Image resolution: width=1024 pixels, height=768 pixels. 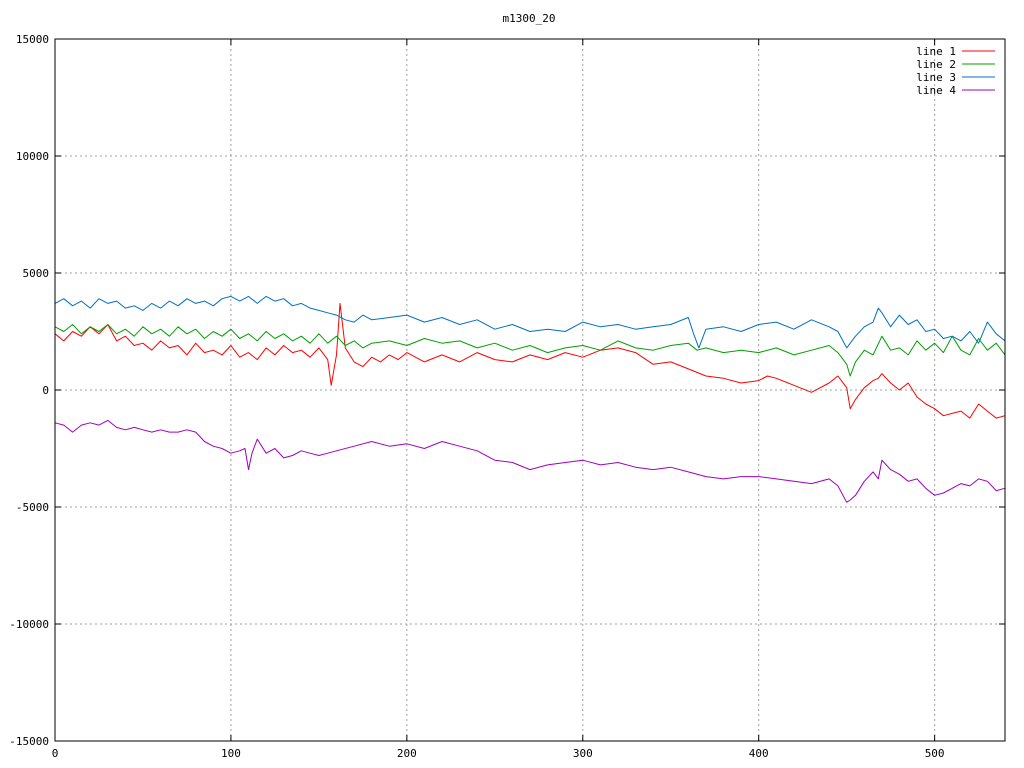 What do you see at coordinates (29, 741) in the screenshot?
I see `y-tick-label: -15000` at bounding box center [29, 741].